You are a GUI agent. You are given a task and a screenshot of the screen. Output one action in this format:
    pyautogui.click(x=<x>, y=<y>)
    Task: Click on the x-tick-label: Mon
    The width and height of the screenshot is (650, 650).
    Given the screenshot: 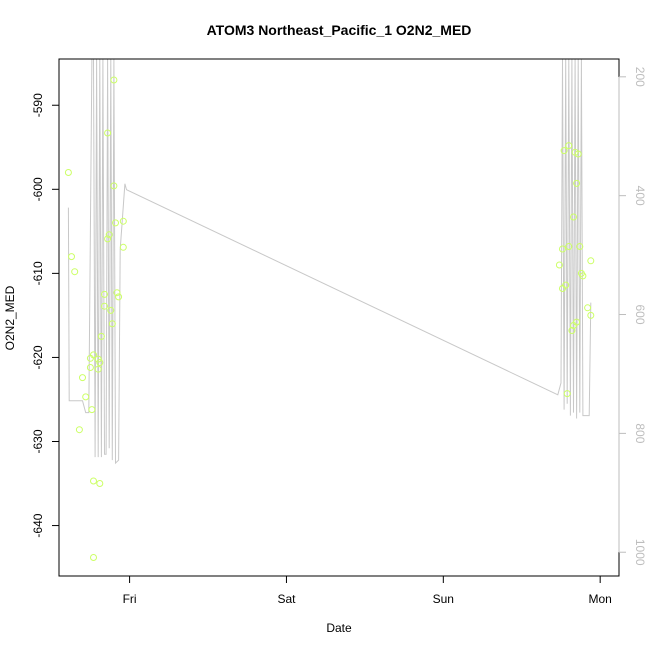 What is the action you would take?
    pyautogui.click(x=600, y=599)
    